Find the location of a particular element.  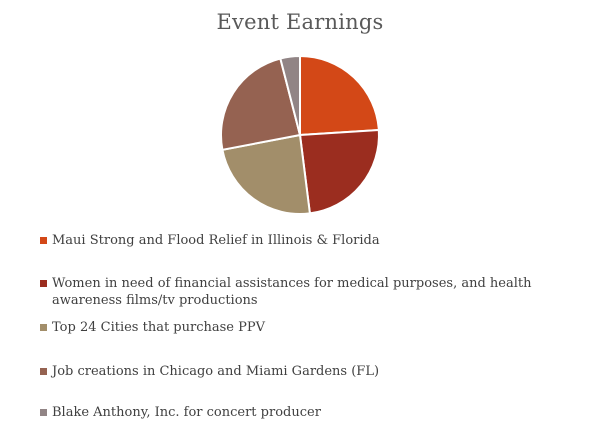

legend-label: Top 24 Cities that purchase PPV is located at coordinates (158, 327).